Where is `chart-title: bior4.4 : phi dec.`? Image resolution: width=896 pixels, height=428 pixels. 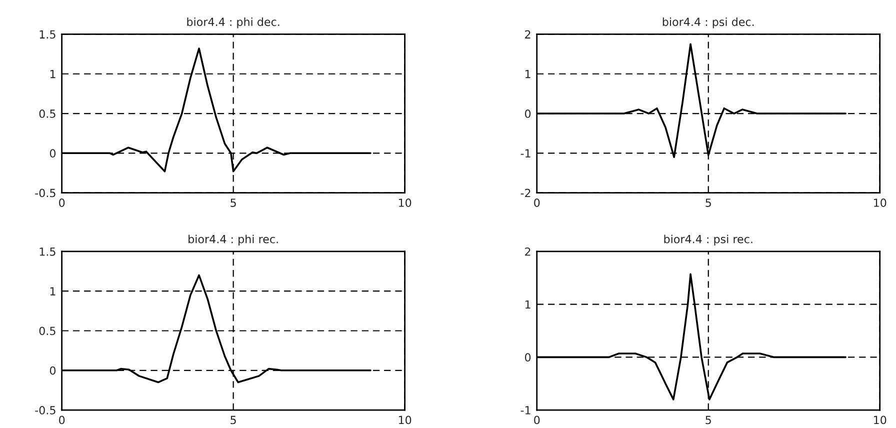 chart-title: bior4.4 : phi dec. is located at coordinates (233, 22).